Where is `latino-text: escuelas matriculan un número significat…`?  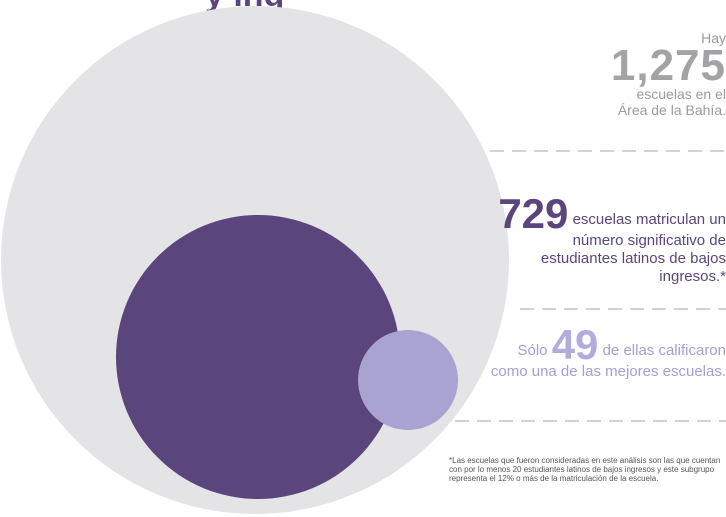 latino-text: escuelas matriculan un número significat… is located at coordinates (633, 248).